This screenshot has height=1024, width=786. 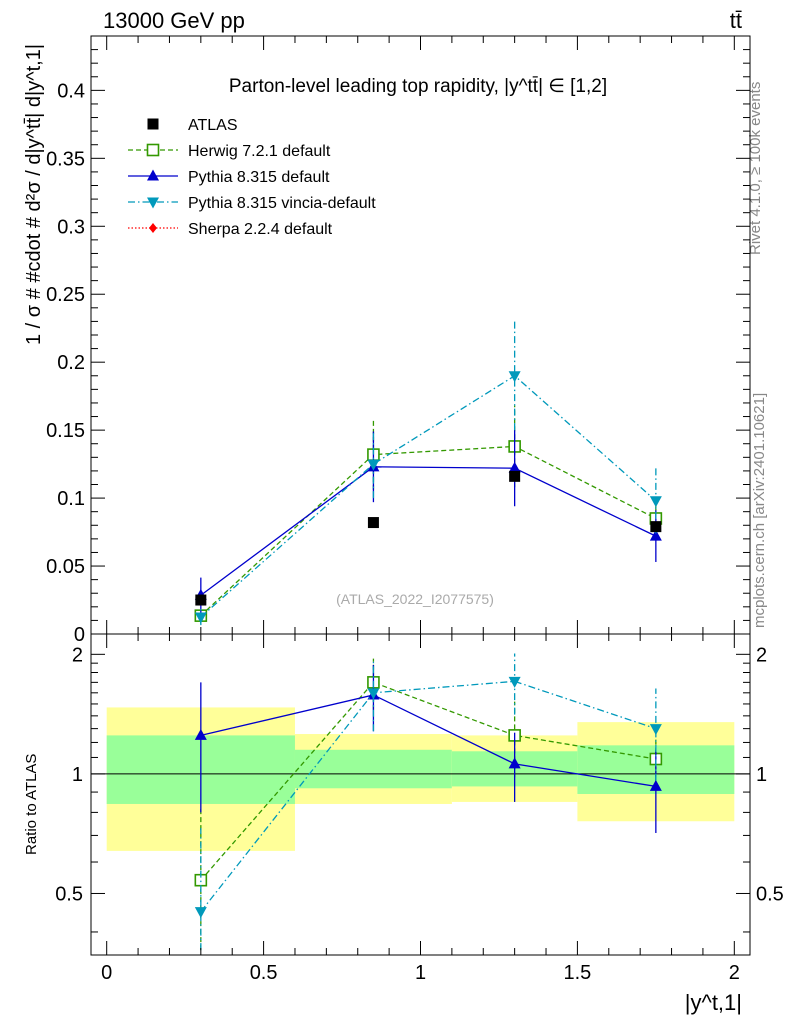 I want to click on x-tick-label: 0.5, so click(x=264, y=973).